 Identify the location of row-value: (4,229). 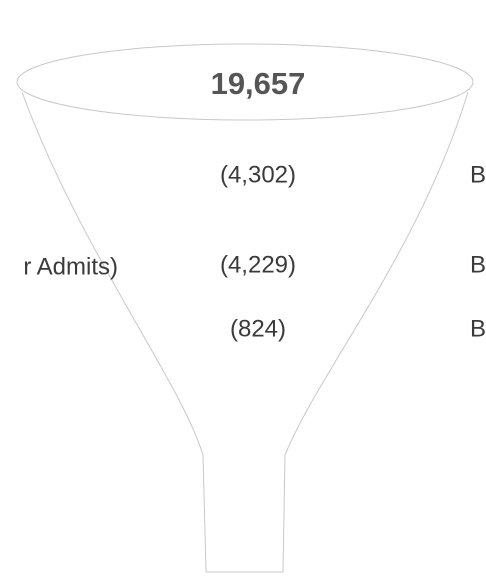
(258, 264).